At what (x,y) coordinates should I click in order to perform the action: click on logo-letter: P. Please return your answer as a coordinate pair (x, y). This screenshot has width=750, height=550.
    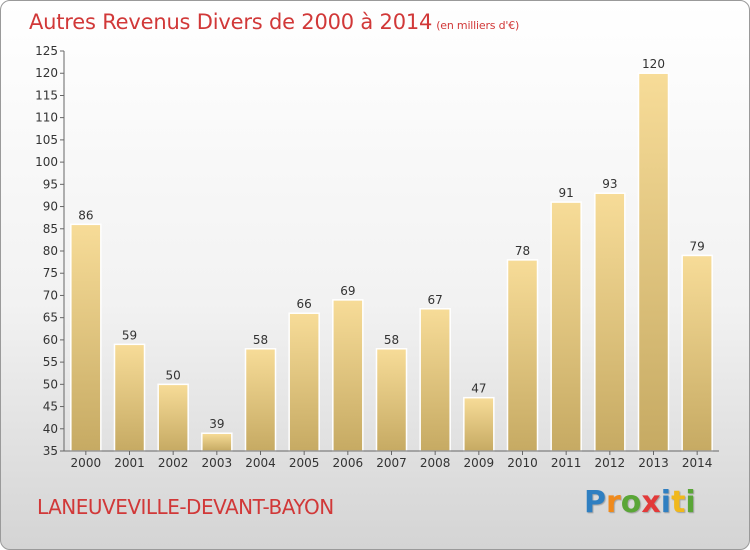
    Looking at the image, I should click on (595, 502).